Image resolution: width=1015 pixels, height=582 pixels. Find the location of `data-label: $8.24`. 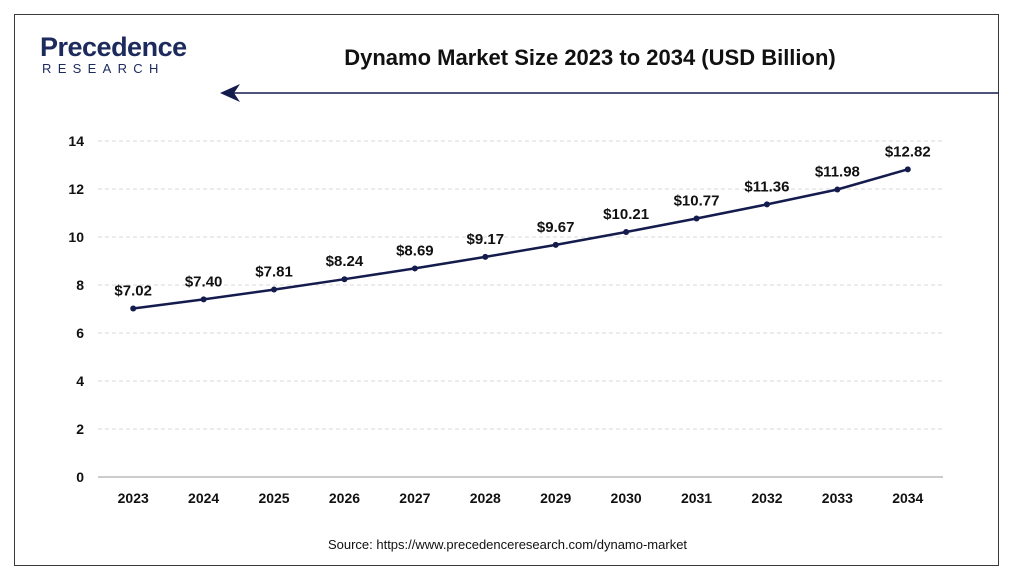

data-label: $8.24 is located at coordinates (345, 261).